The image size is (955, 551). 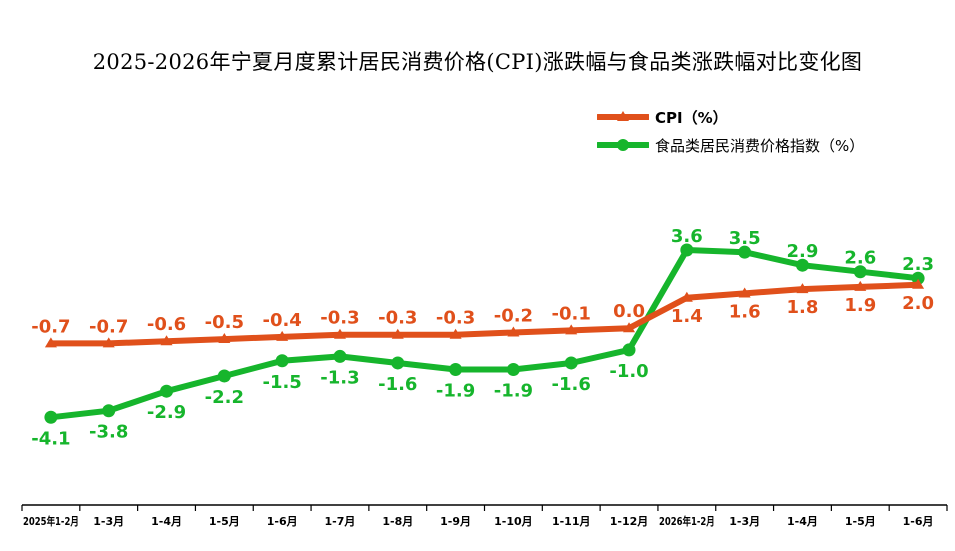 I want to click on legend-swatch-cpi, so click(x=623, y=116).